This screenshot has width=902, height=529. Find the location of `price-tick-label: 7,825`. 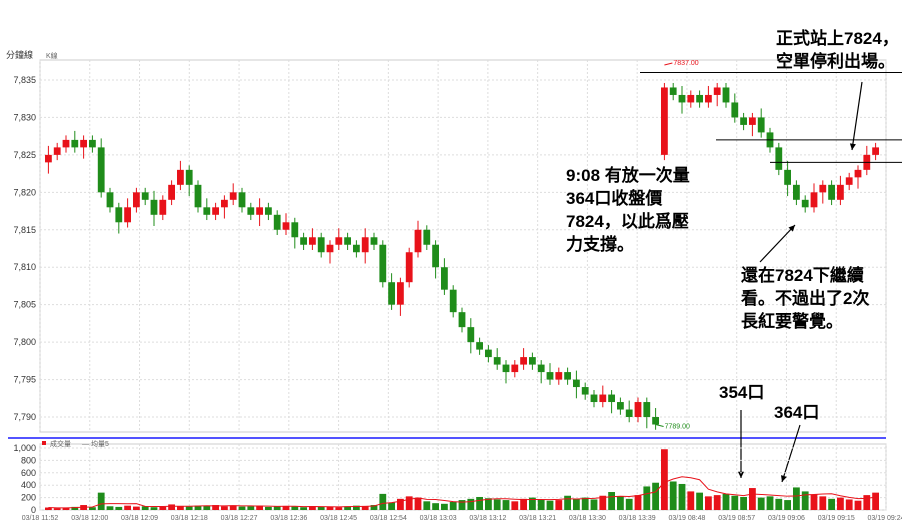

price-tick-label: 7,825 is located at coordinates (24, 155).